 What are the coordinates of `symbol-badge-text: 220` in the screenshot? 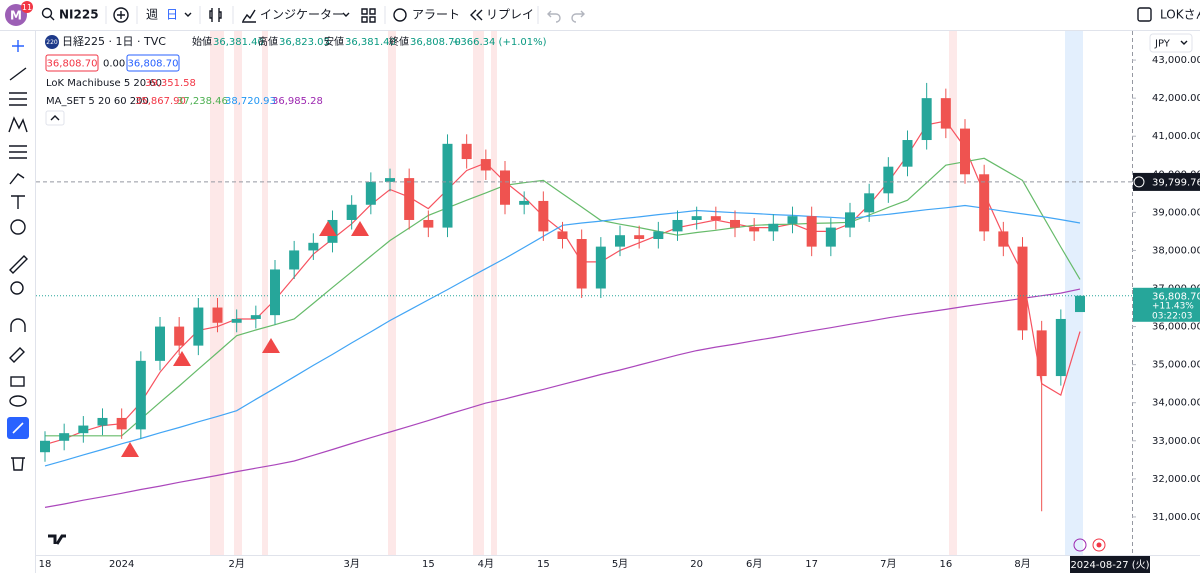 It's located at (52, 42).